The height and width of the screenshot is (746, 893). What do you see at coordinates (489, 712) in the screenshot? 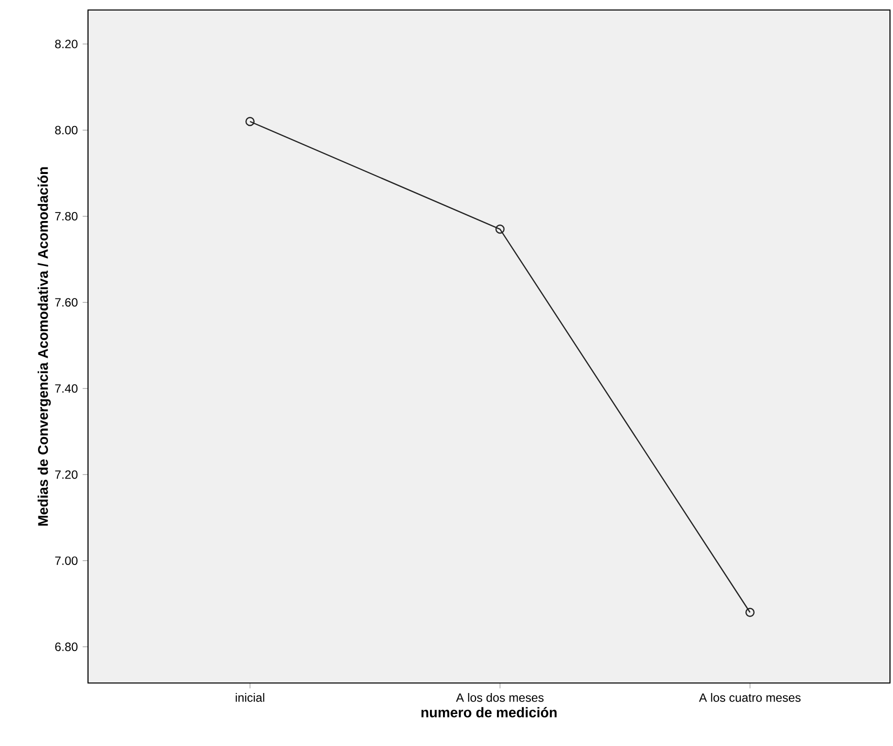
I see `x-axis-title: numero de medición` at bounding box center [489, 712].